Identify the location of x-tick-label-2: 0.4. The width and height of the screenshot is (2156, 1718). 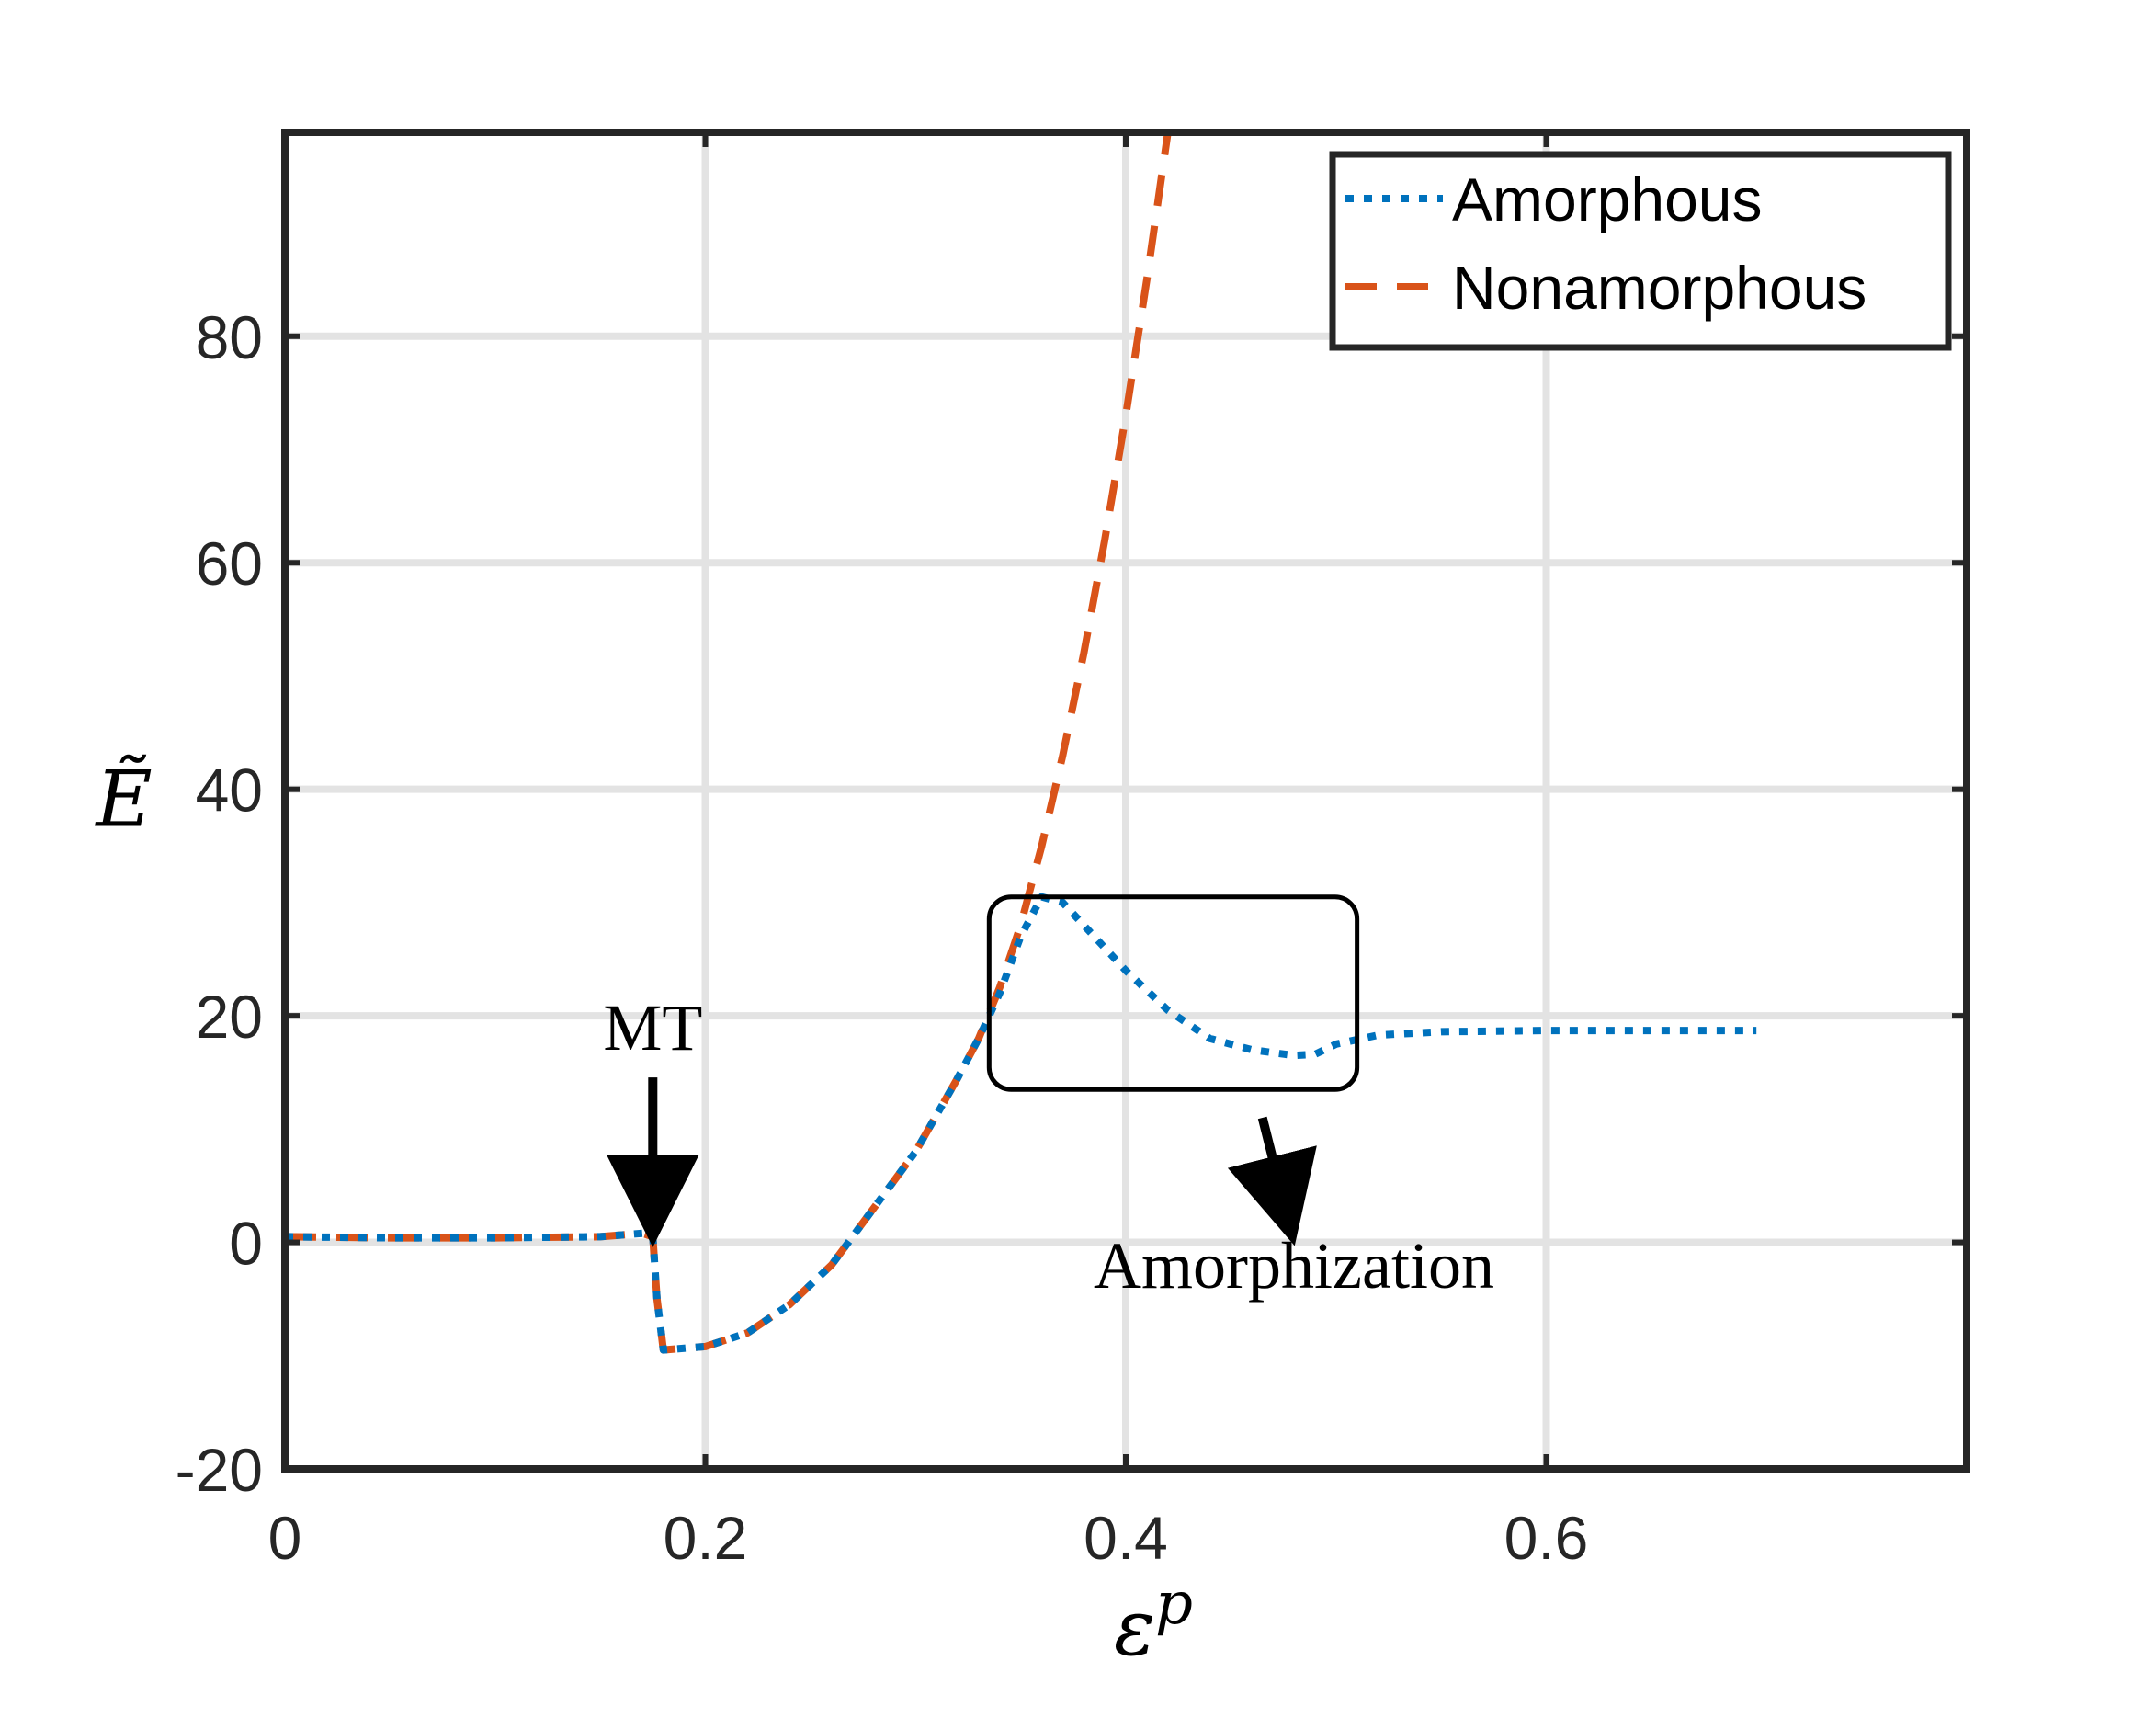
(1126, 1538).